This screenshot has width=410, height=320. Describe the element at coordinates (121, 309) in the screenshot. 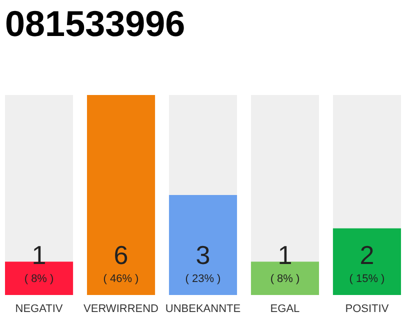

I see `x-tick-label: VERWIRREND` at that location.